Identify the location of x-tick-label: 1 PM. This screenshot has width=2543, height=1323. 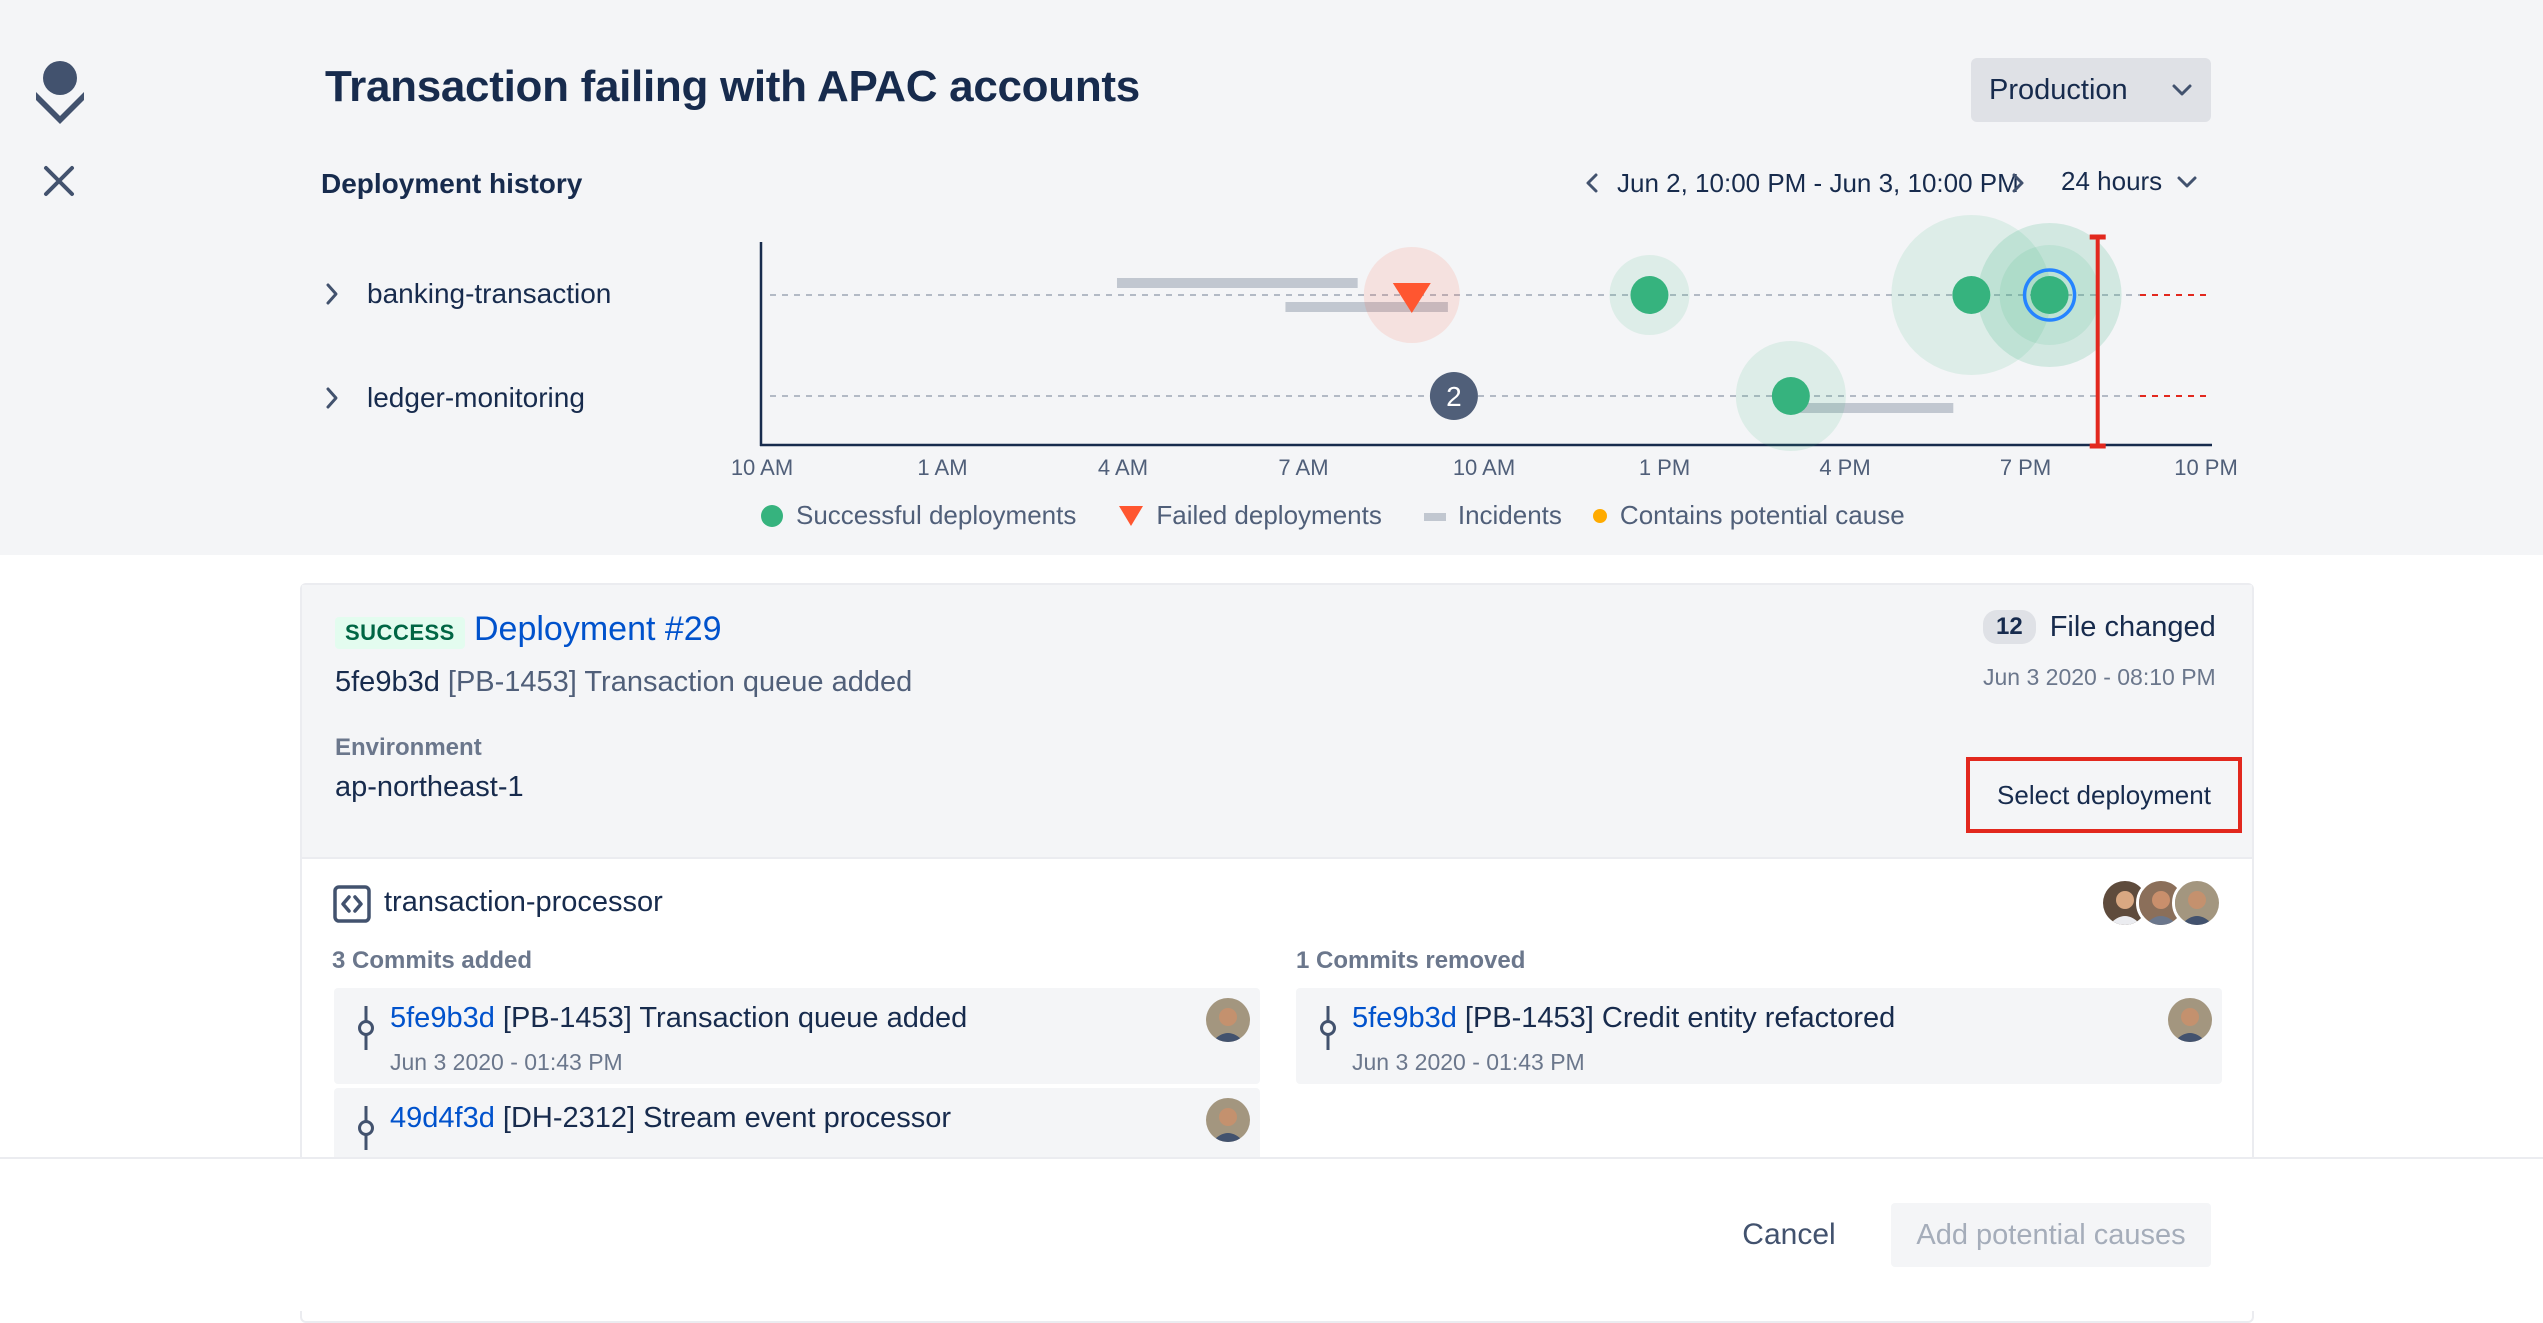
(1664, 467).